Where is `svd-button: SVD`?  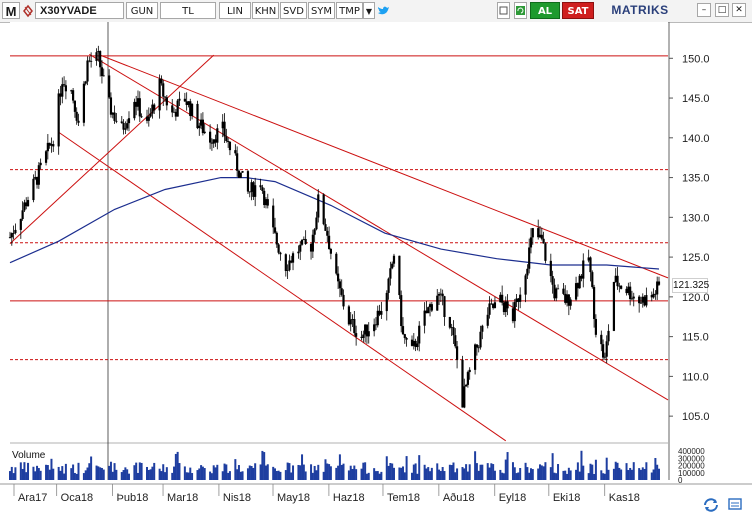
svd-button: SVD is located at coordinates (293, 10).